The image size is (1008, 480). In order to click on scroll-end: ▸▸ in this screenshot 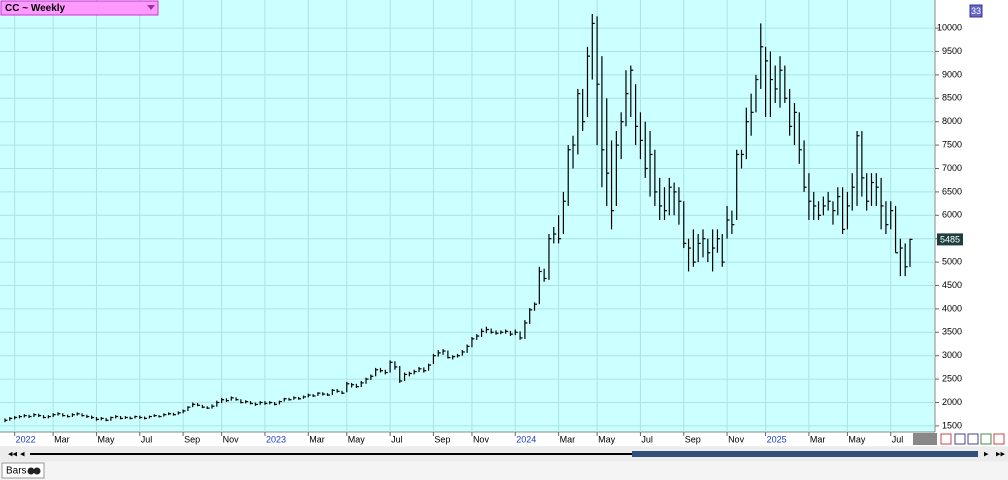, I will do `click(1001, 453)`.